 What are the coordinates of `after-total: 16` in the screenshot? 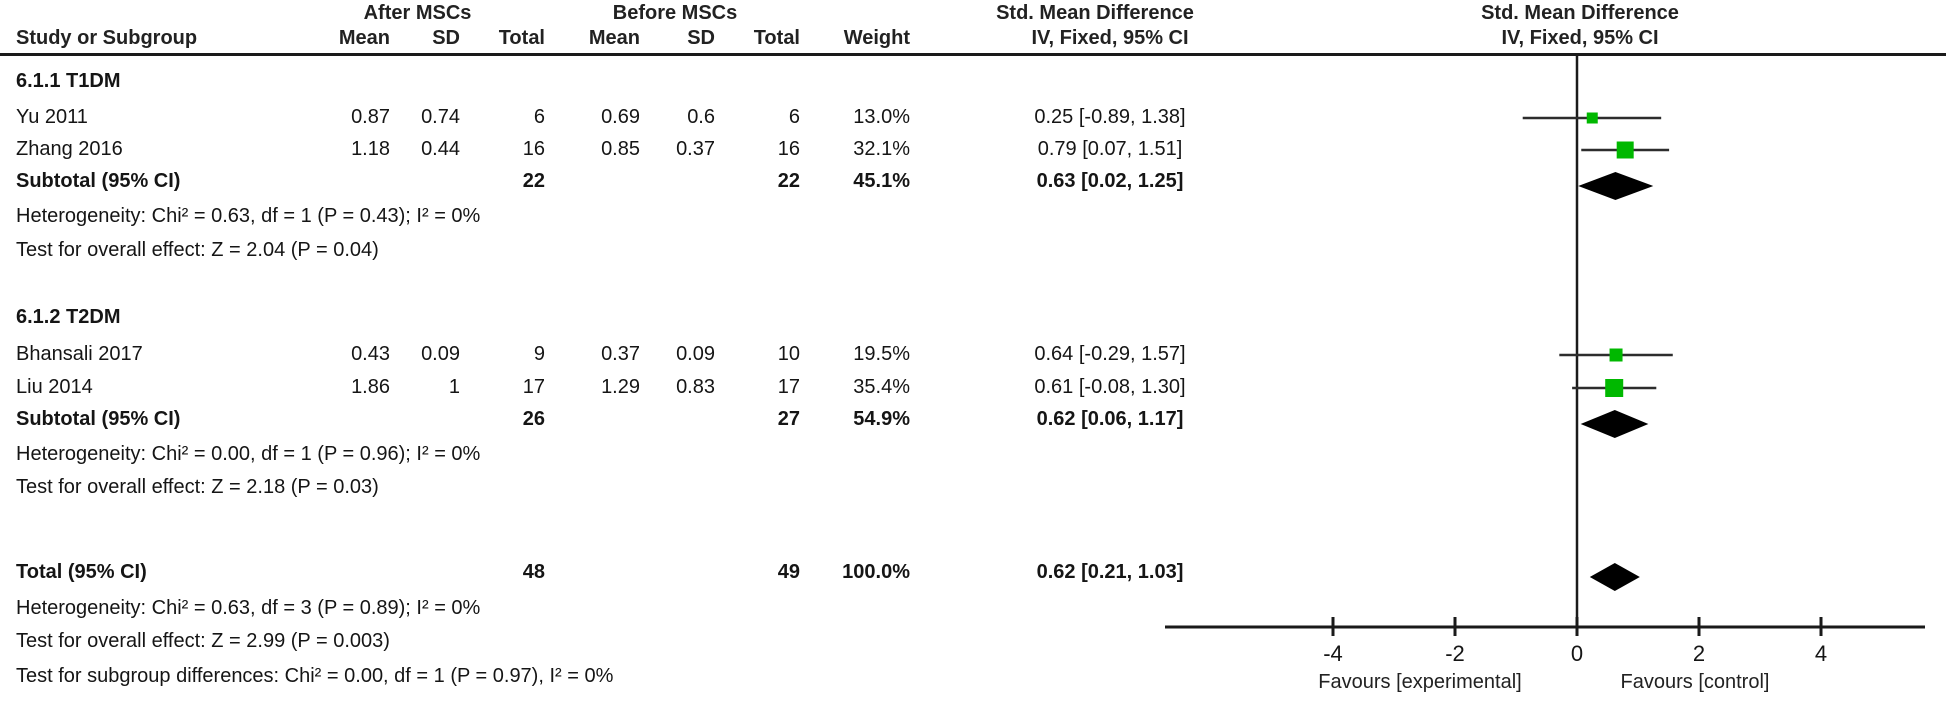 It's located at (533, 149).